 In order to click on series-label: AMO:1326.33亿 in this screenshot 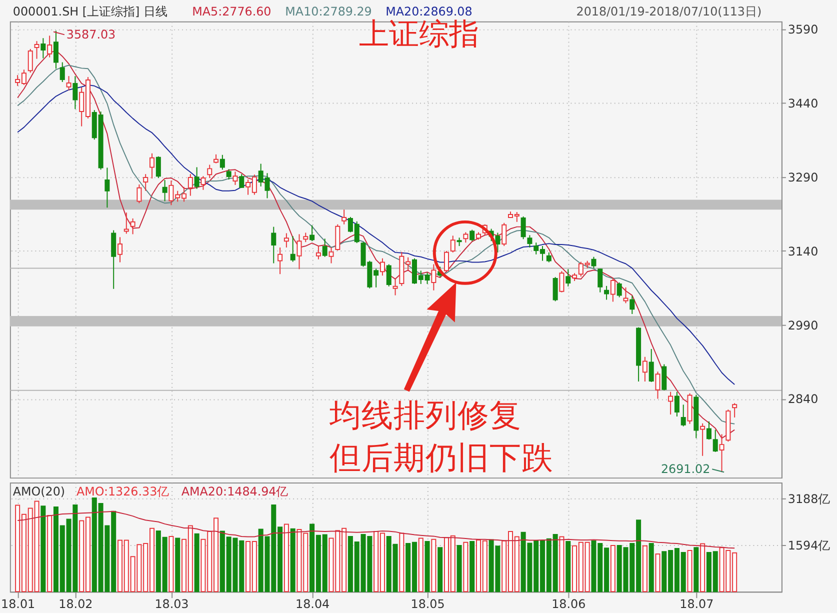, I will do `click(123, 491)`.